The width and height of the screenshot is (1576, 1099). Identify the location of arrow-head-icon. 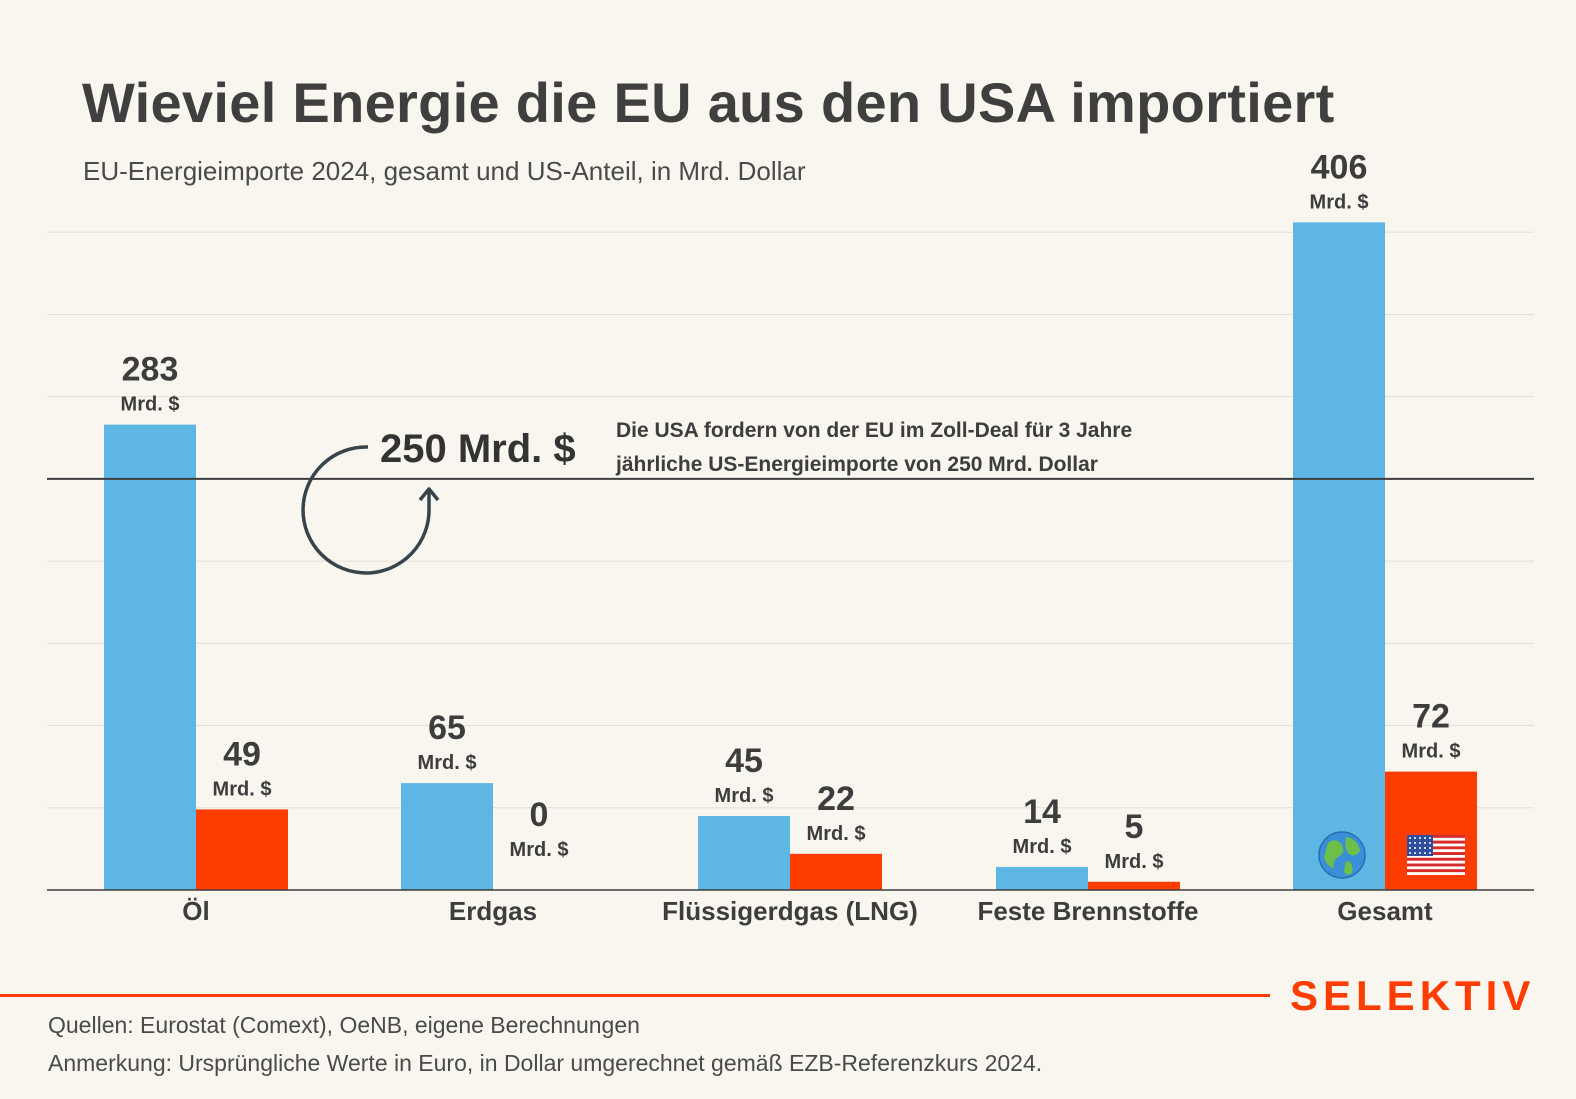
(429, 494).